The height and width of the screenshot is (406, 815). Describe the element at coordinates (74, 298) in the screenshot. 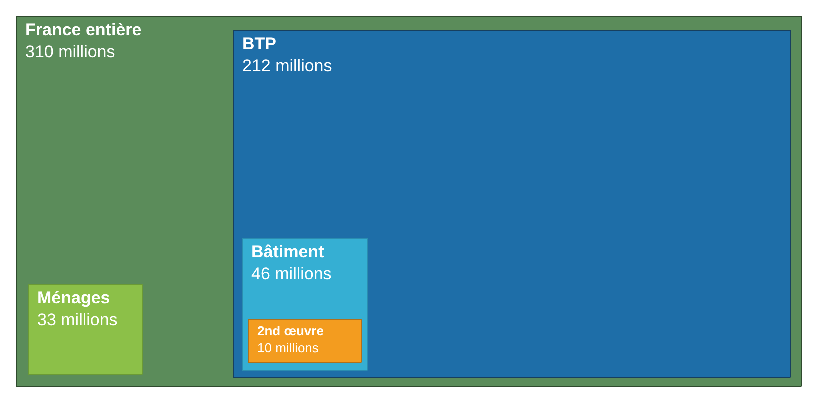

I see `category-label: Ménages` at that location.